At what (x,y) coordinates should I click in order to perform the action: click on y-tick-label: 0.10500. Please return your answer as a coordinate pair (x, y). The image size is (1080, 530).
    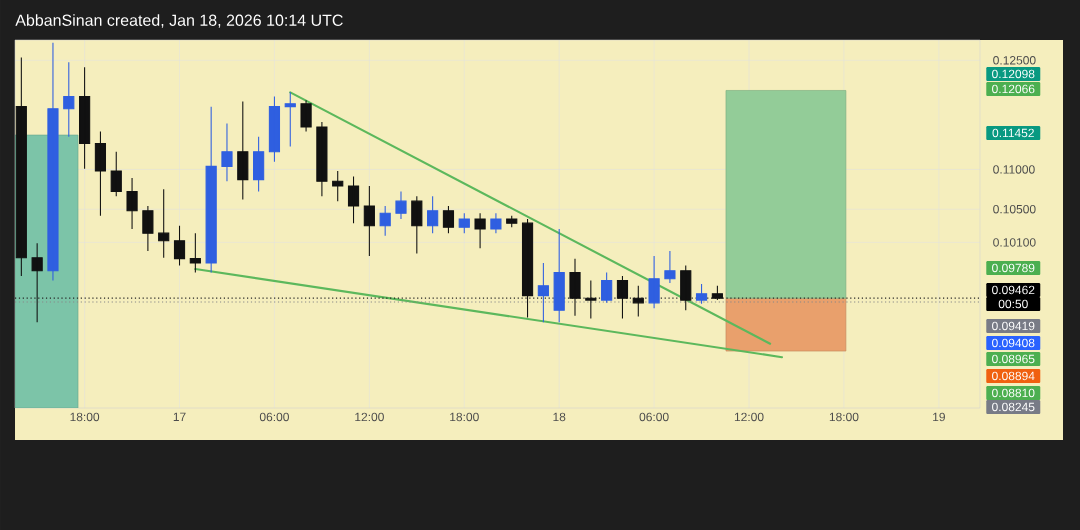
    Looking at the image, I should click on (1014, 209).